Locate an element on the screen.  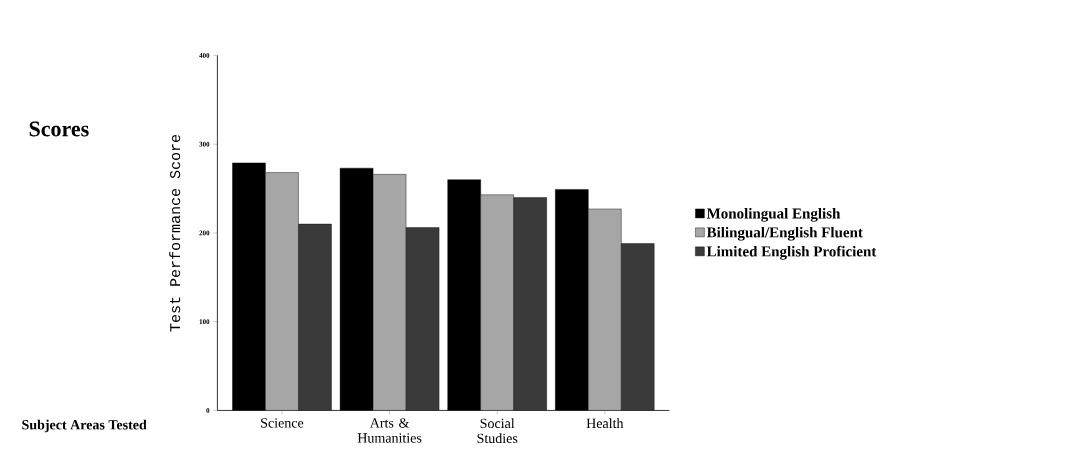
x-tick-label: Social Studies is located at coordinates (497, 431).